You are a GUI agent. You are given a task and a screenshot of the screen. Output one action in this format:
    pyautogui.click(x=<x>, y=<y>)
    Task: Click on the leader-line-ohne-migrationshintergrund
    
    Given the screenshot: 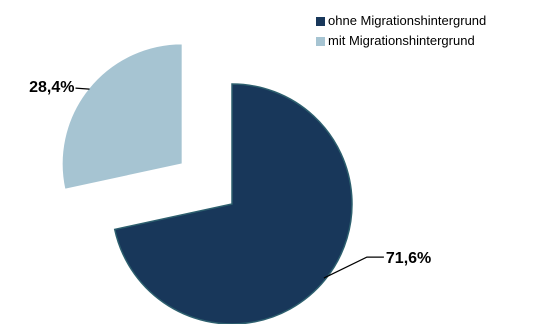 What is the action you would take?
    pyautogui.click(x=353, y=267)
    